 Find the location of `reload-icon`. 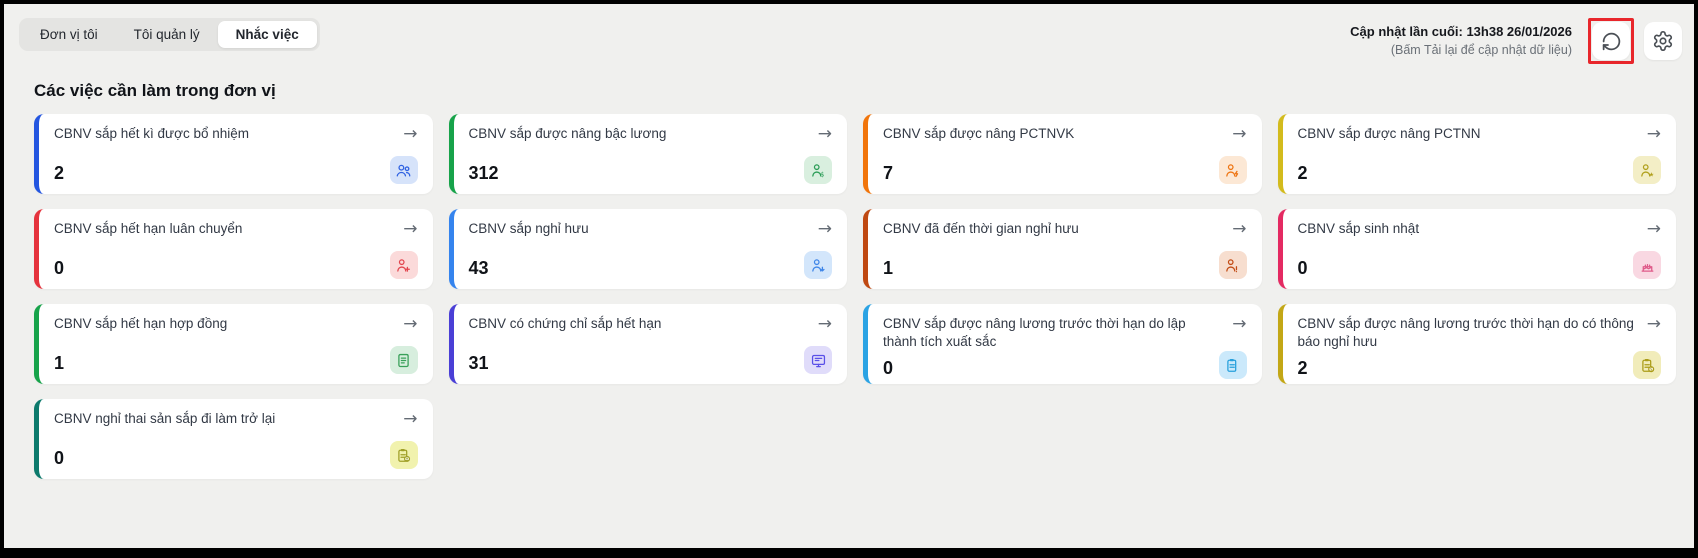

reload-icon is located at coordinates (1611, 41).